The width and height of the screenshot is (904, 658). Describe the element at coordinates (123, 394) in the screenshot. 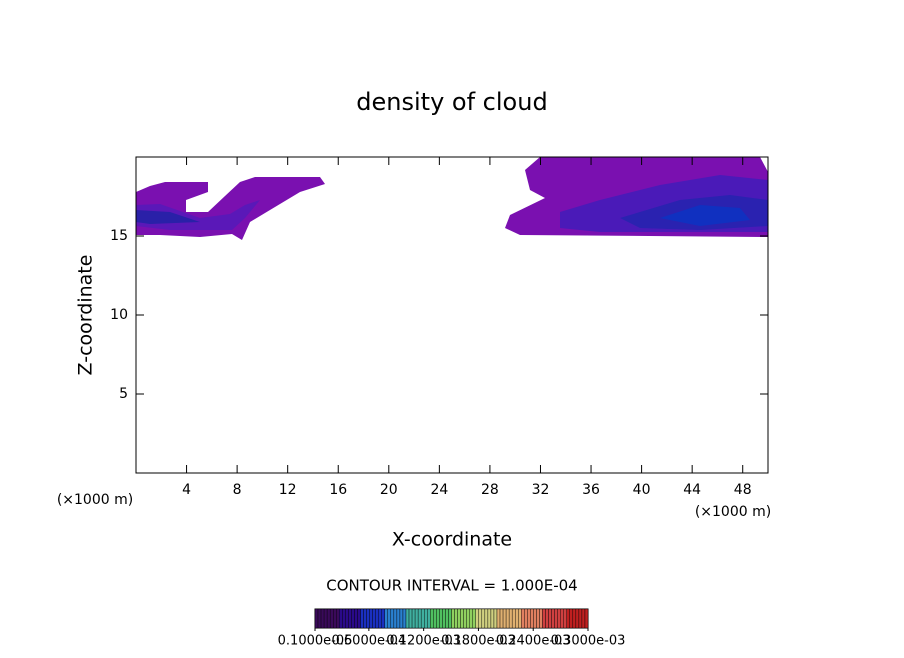

I see `y-tick-label: 5` at that location.